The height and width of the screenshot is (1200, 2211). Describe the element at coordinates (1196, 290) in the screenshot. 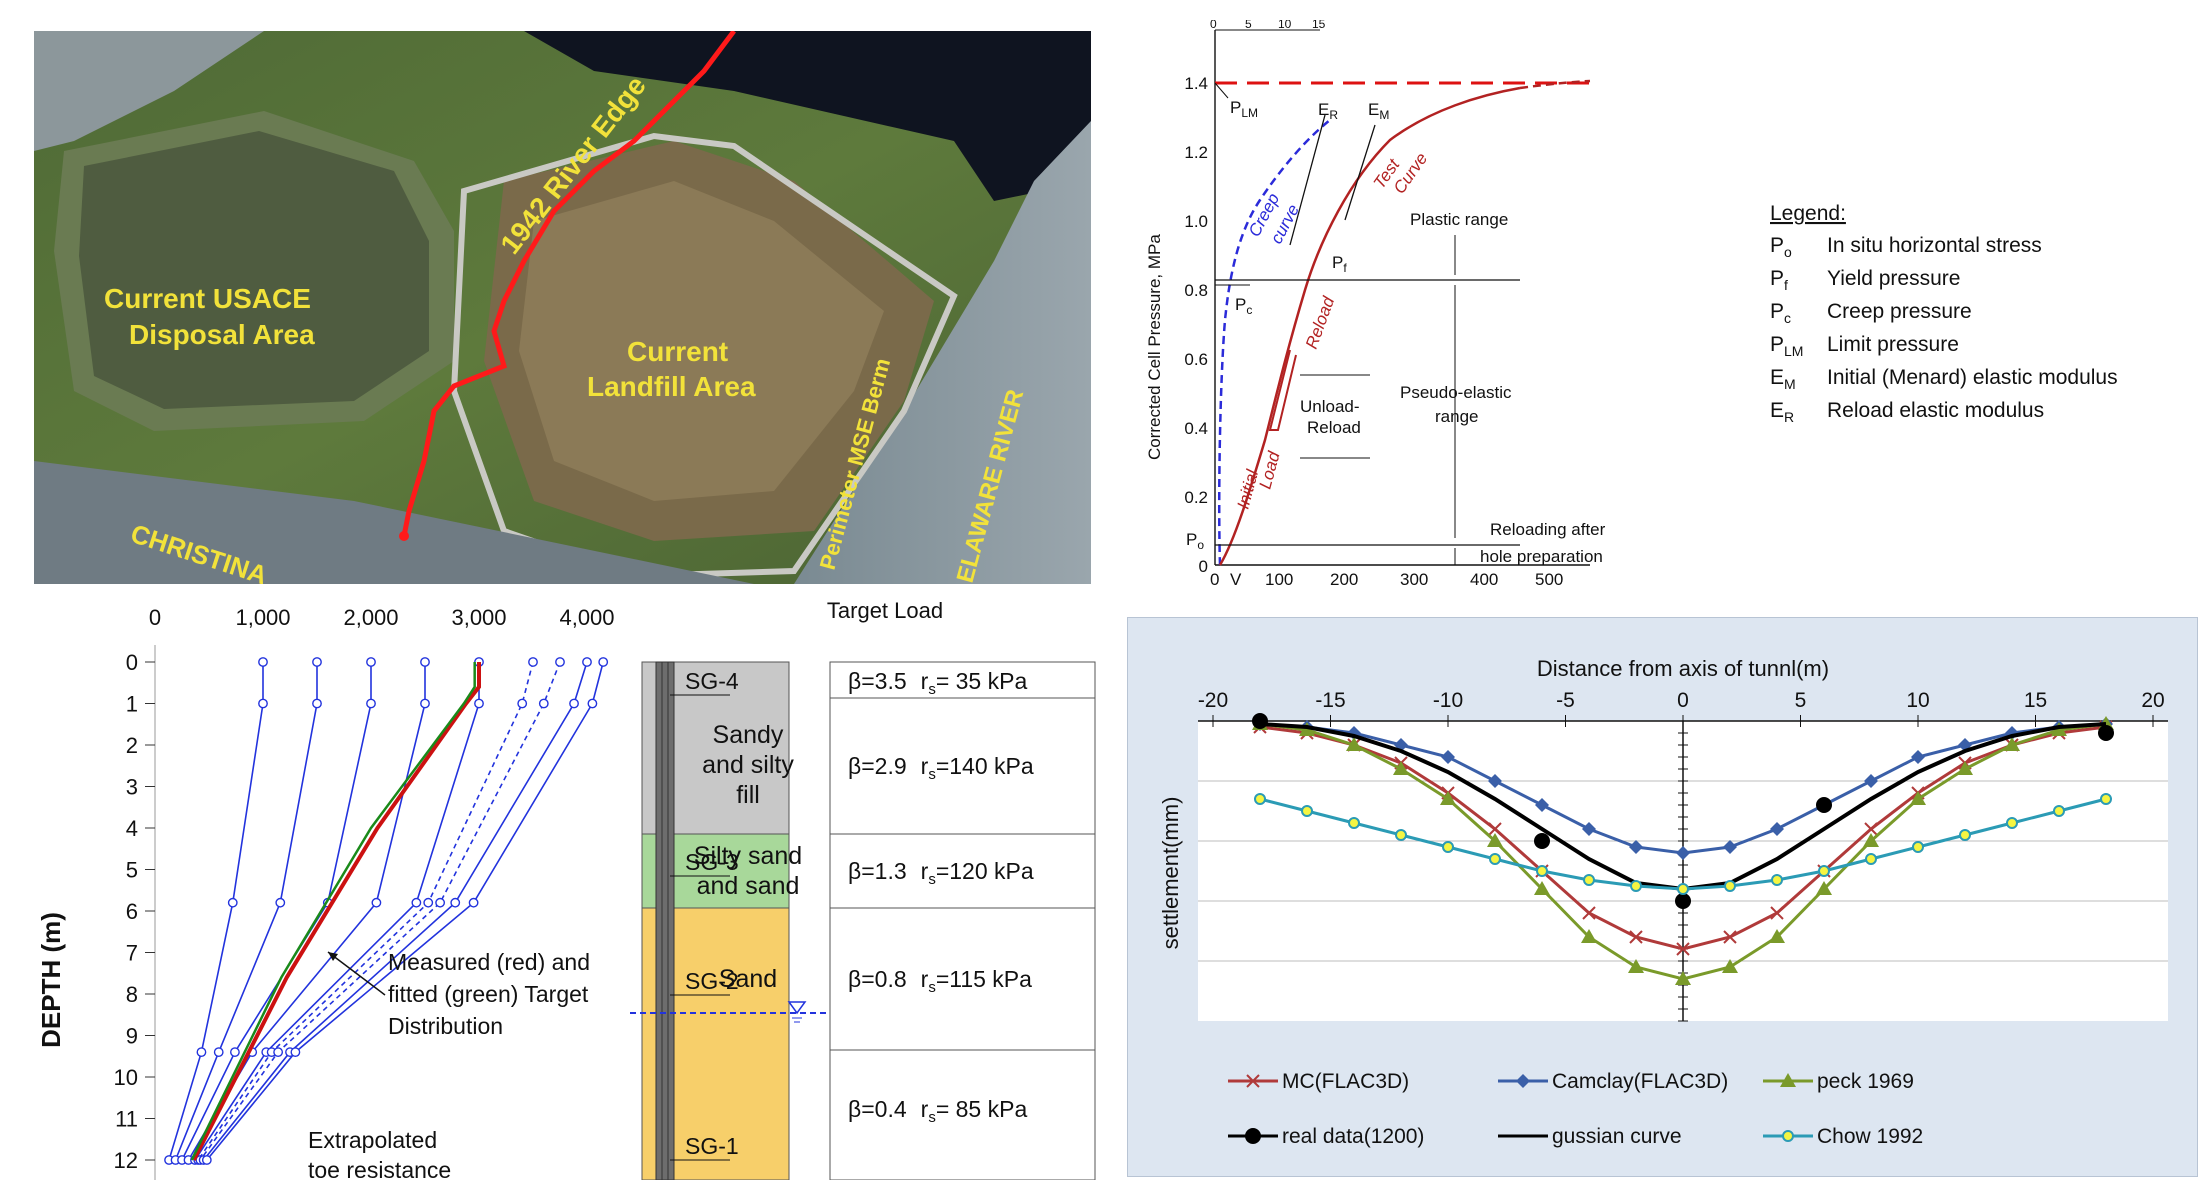

I see `y-tick-0.8: 0.8` at that location.